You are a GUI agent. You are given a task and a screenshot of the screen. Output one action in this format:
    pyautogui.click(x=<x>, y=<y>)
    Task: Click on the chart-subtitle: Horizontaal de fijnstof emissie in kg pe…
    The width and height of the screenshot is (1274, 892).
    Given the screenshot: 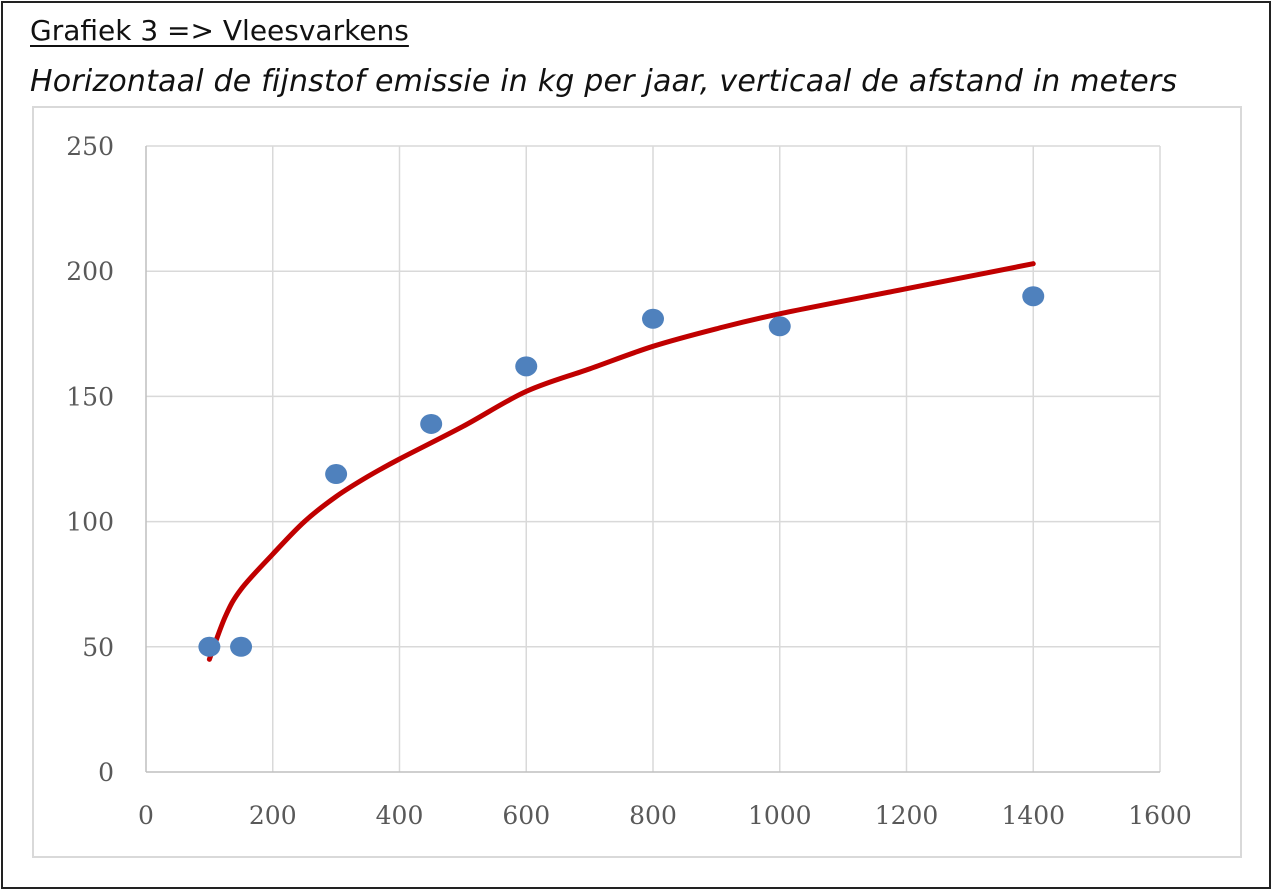 What is the action you would take?
    pyautogui.click(x=604, y=81)
    